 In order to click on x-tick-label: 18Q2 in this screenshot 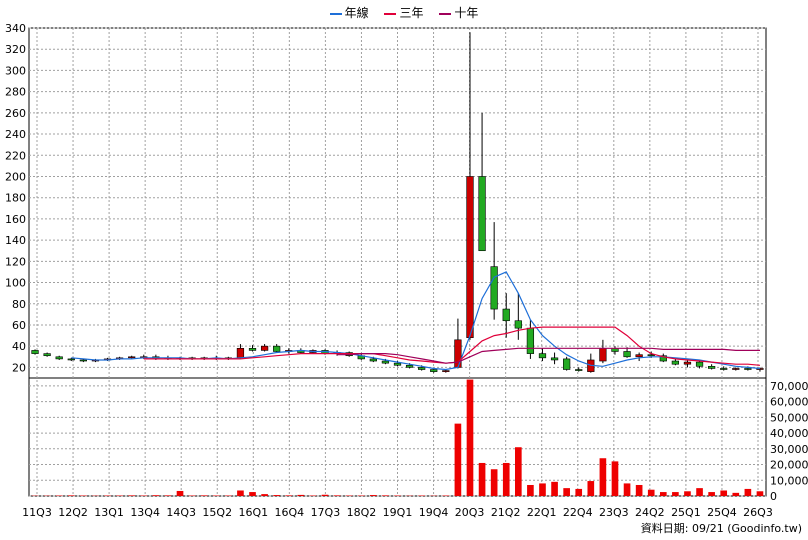, I will do `click(362, 512)`.